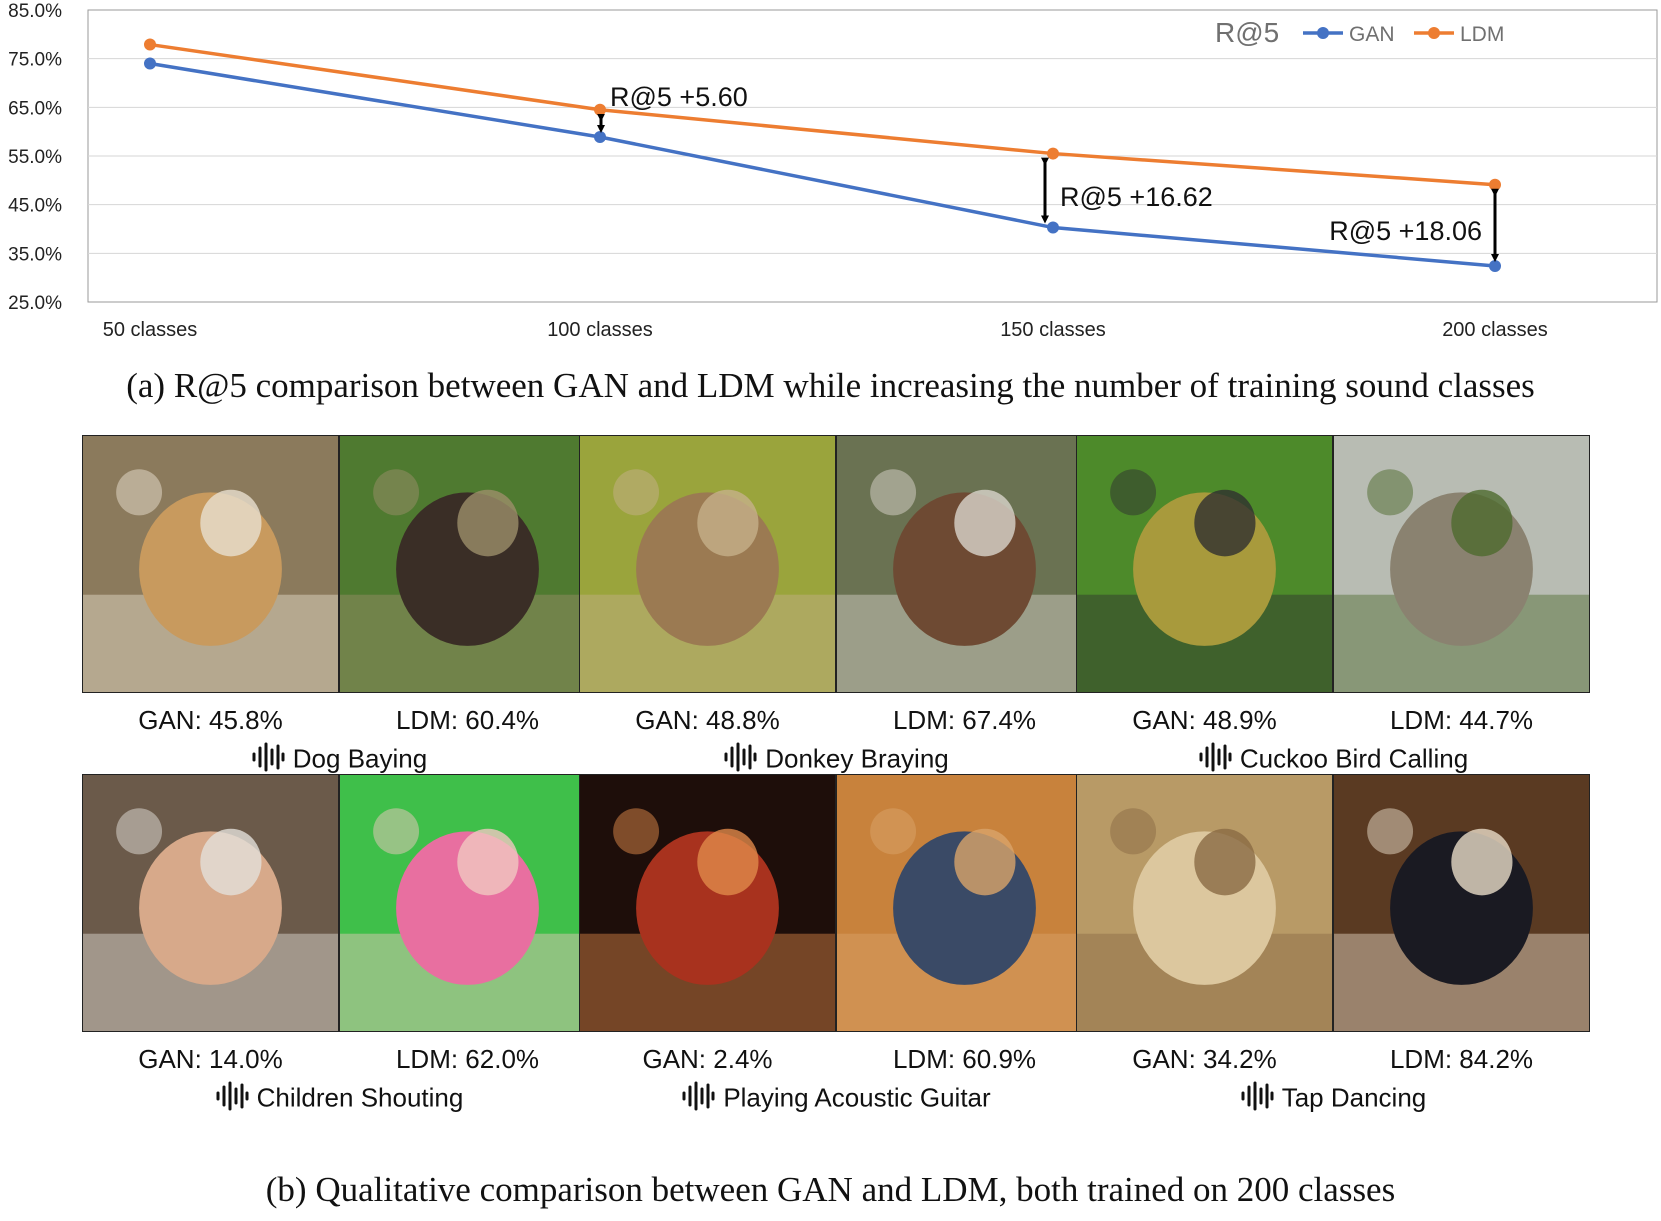 The width and height of the screenshot is (1661, 1221). Describe the element at coordinates (150, 330) in the screenshot. I see `x-tick-label: 50 classes` at that location.